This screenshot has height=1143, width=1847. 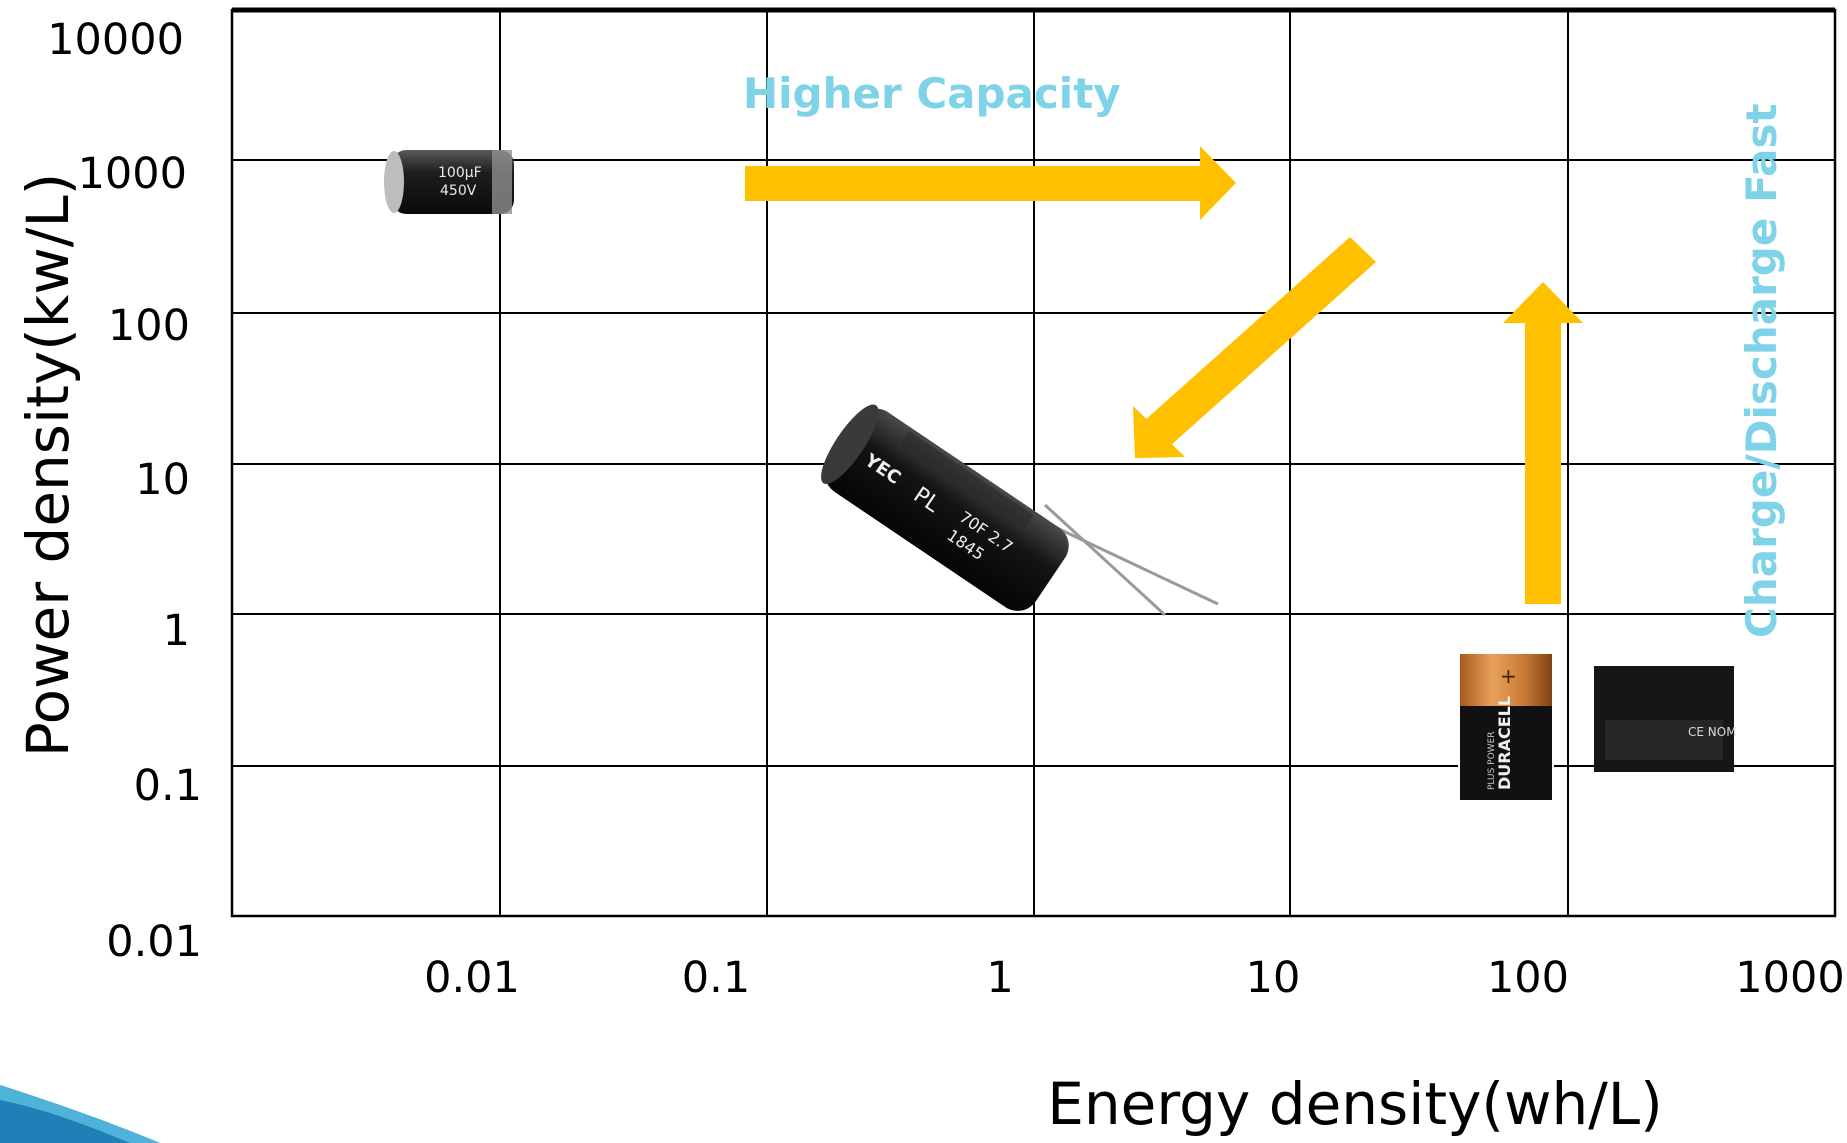 I want to click on x-tick-label: 1, so click(x=999, y=978).